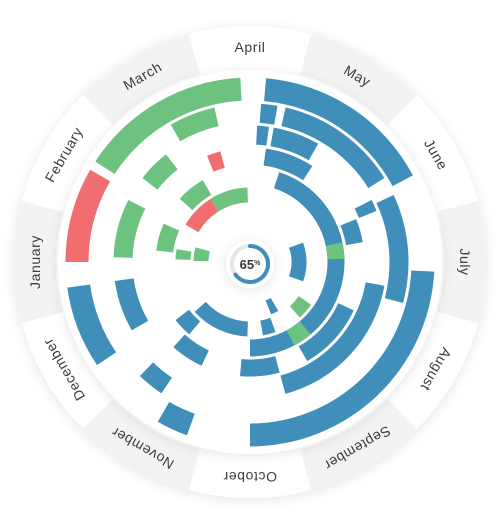 This screenshot has height=518, width=500. I want to click on sector-november, so click(141, 444).